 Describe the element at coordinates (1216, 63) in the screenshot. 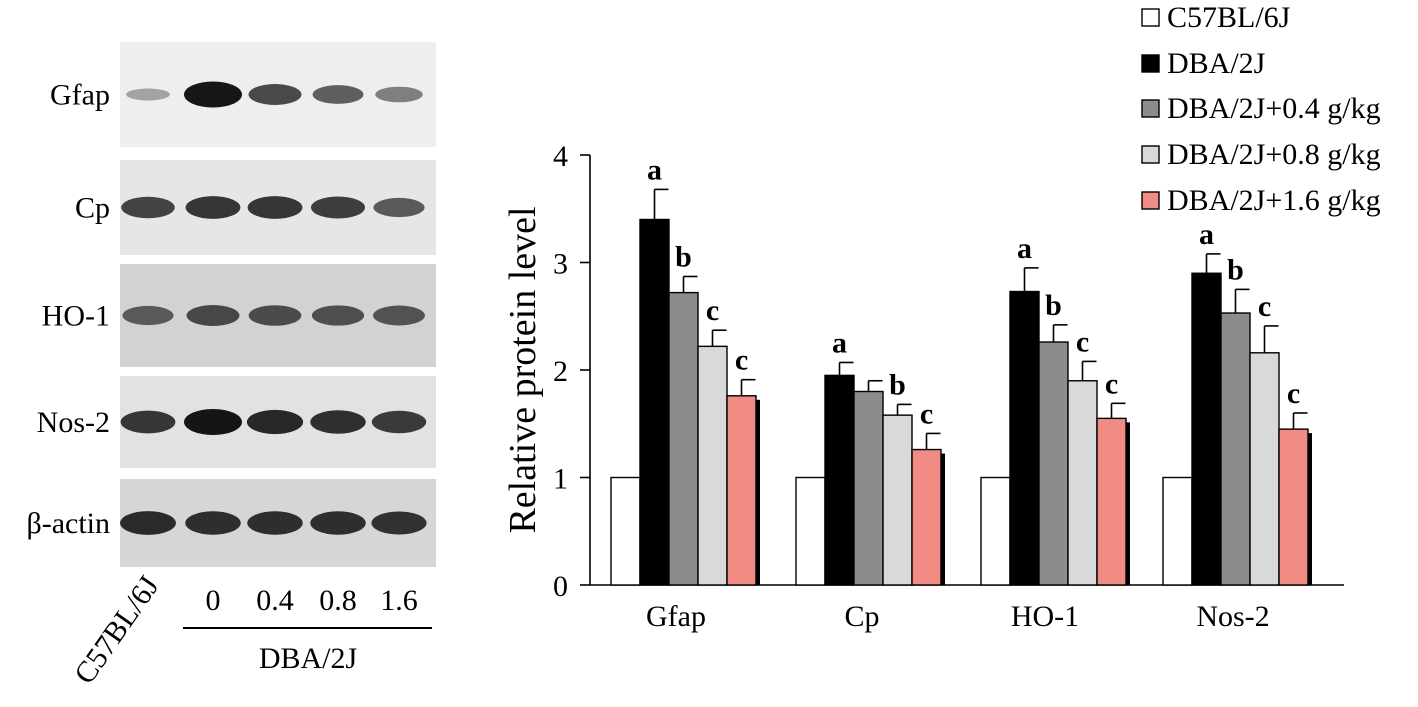

I see `legend-label: DBA/2J` at that location.